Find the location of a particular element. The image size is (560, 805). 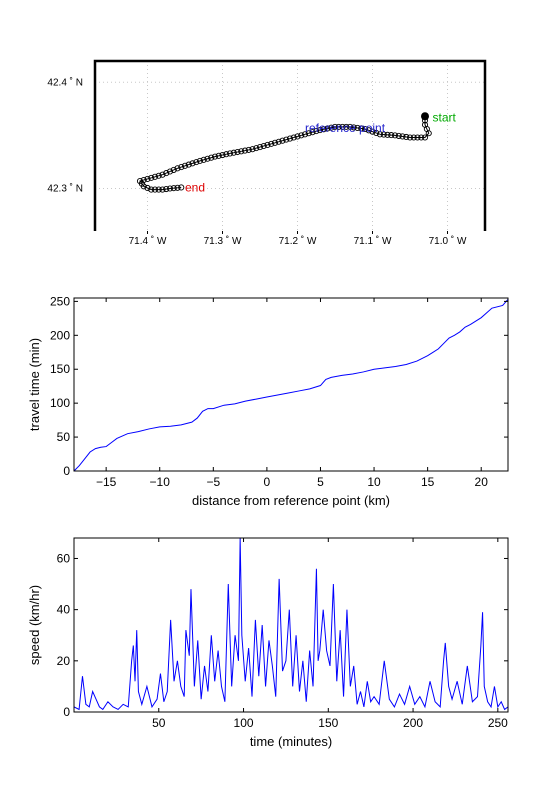

map-x-tick-label: 71.0 ˚ W is located at coordinates (448, 241).